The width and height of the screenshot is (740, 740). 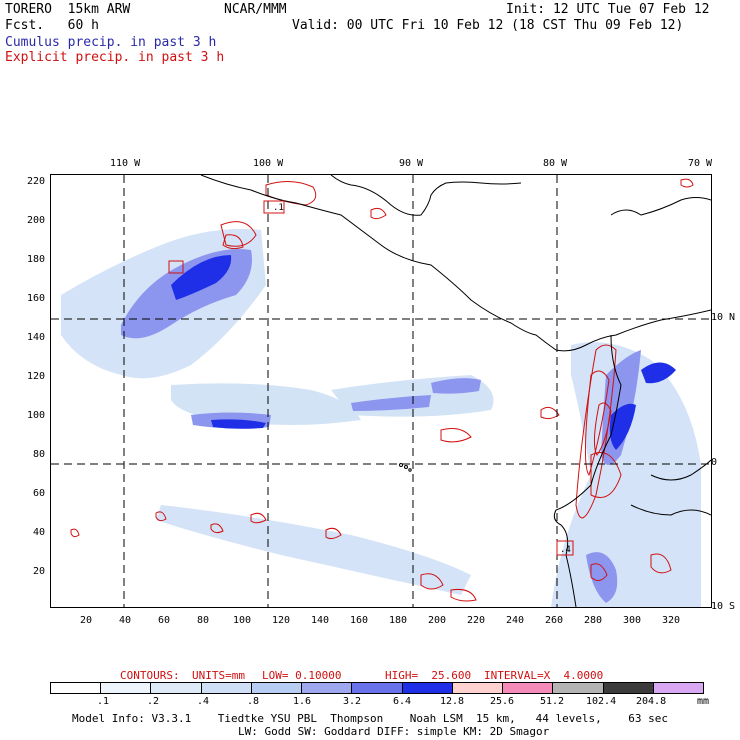 What do you see at coordinates (36, 298) in the screenshot?
I see `y-tick: 160` at bounding box center [36, 298].